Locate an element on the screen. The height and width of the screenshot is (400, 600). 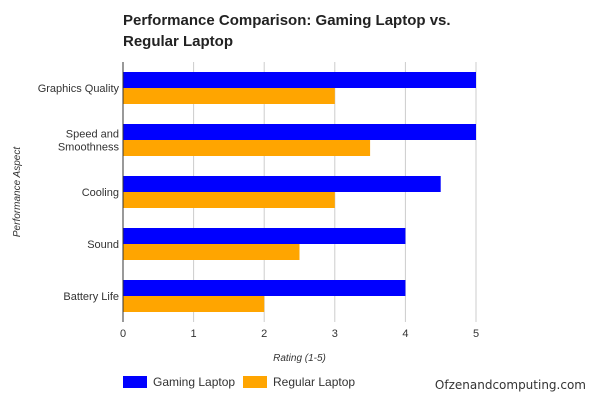
category-label: Smoothness is located at coordinates (89, 148).